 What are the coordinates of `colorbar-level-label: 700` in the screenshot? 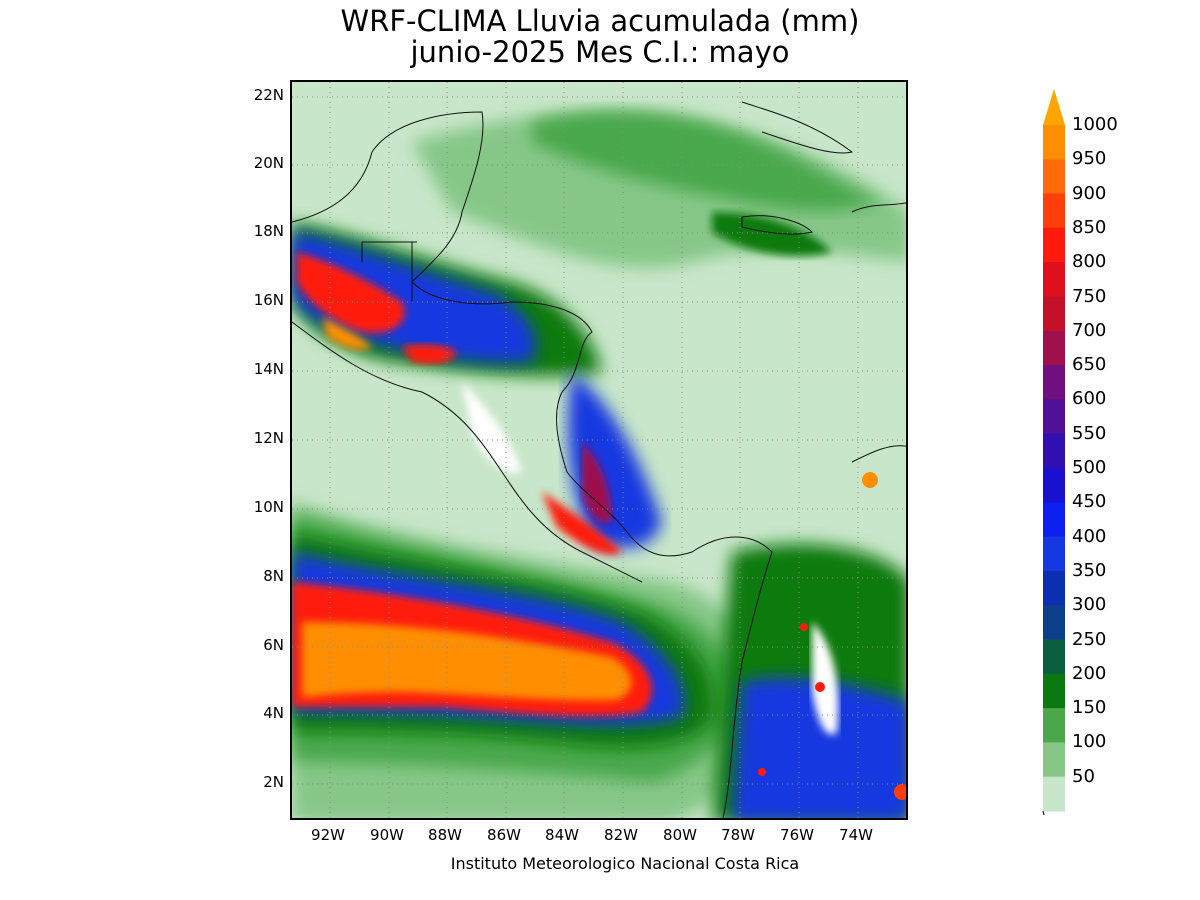 It's located at (1089, 330).